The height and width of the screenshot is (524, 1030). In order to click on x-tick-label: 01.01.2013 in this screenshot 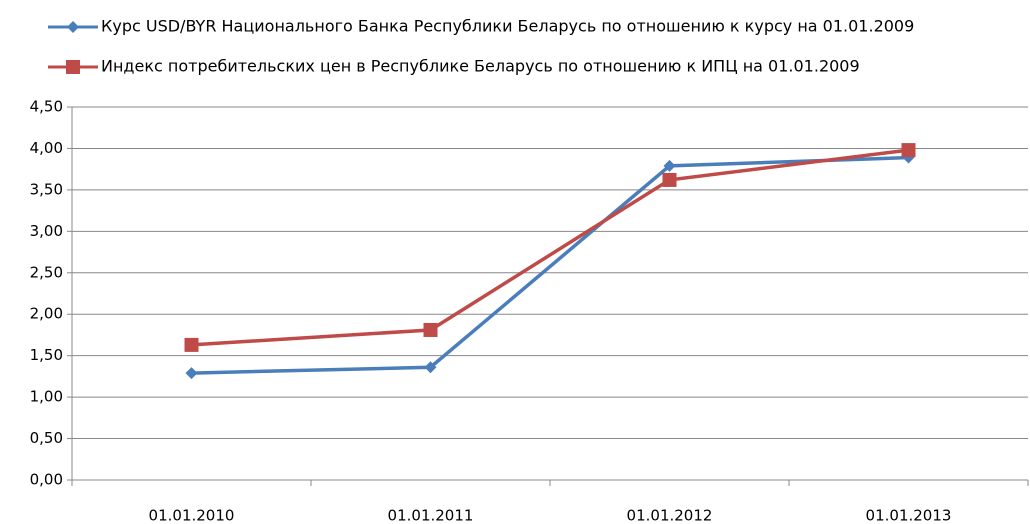, I will do `click(909, 515)`.